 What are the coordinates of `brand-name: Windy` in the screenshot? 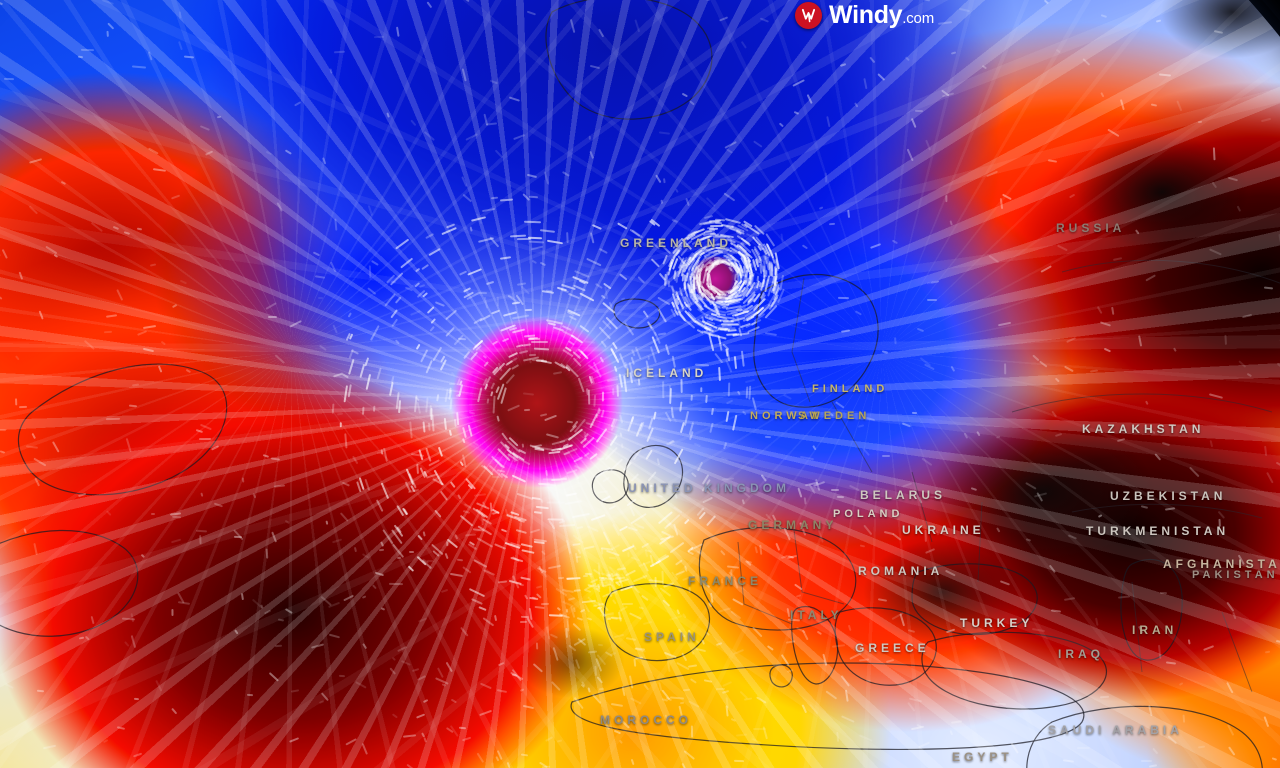 It's located at (866, 15).